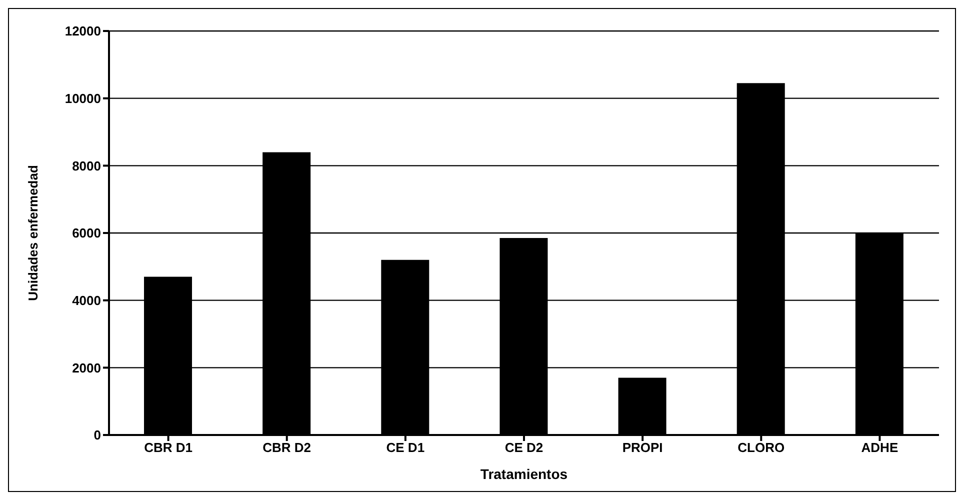 The width and height of the screenshot is (966, 502). I want to click on y-tick-label: 0, so click(97, 435).